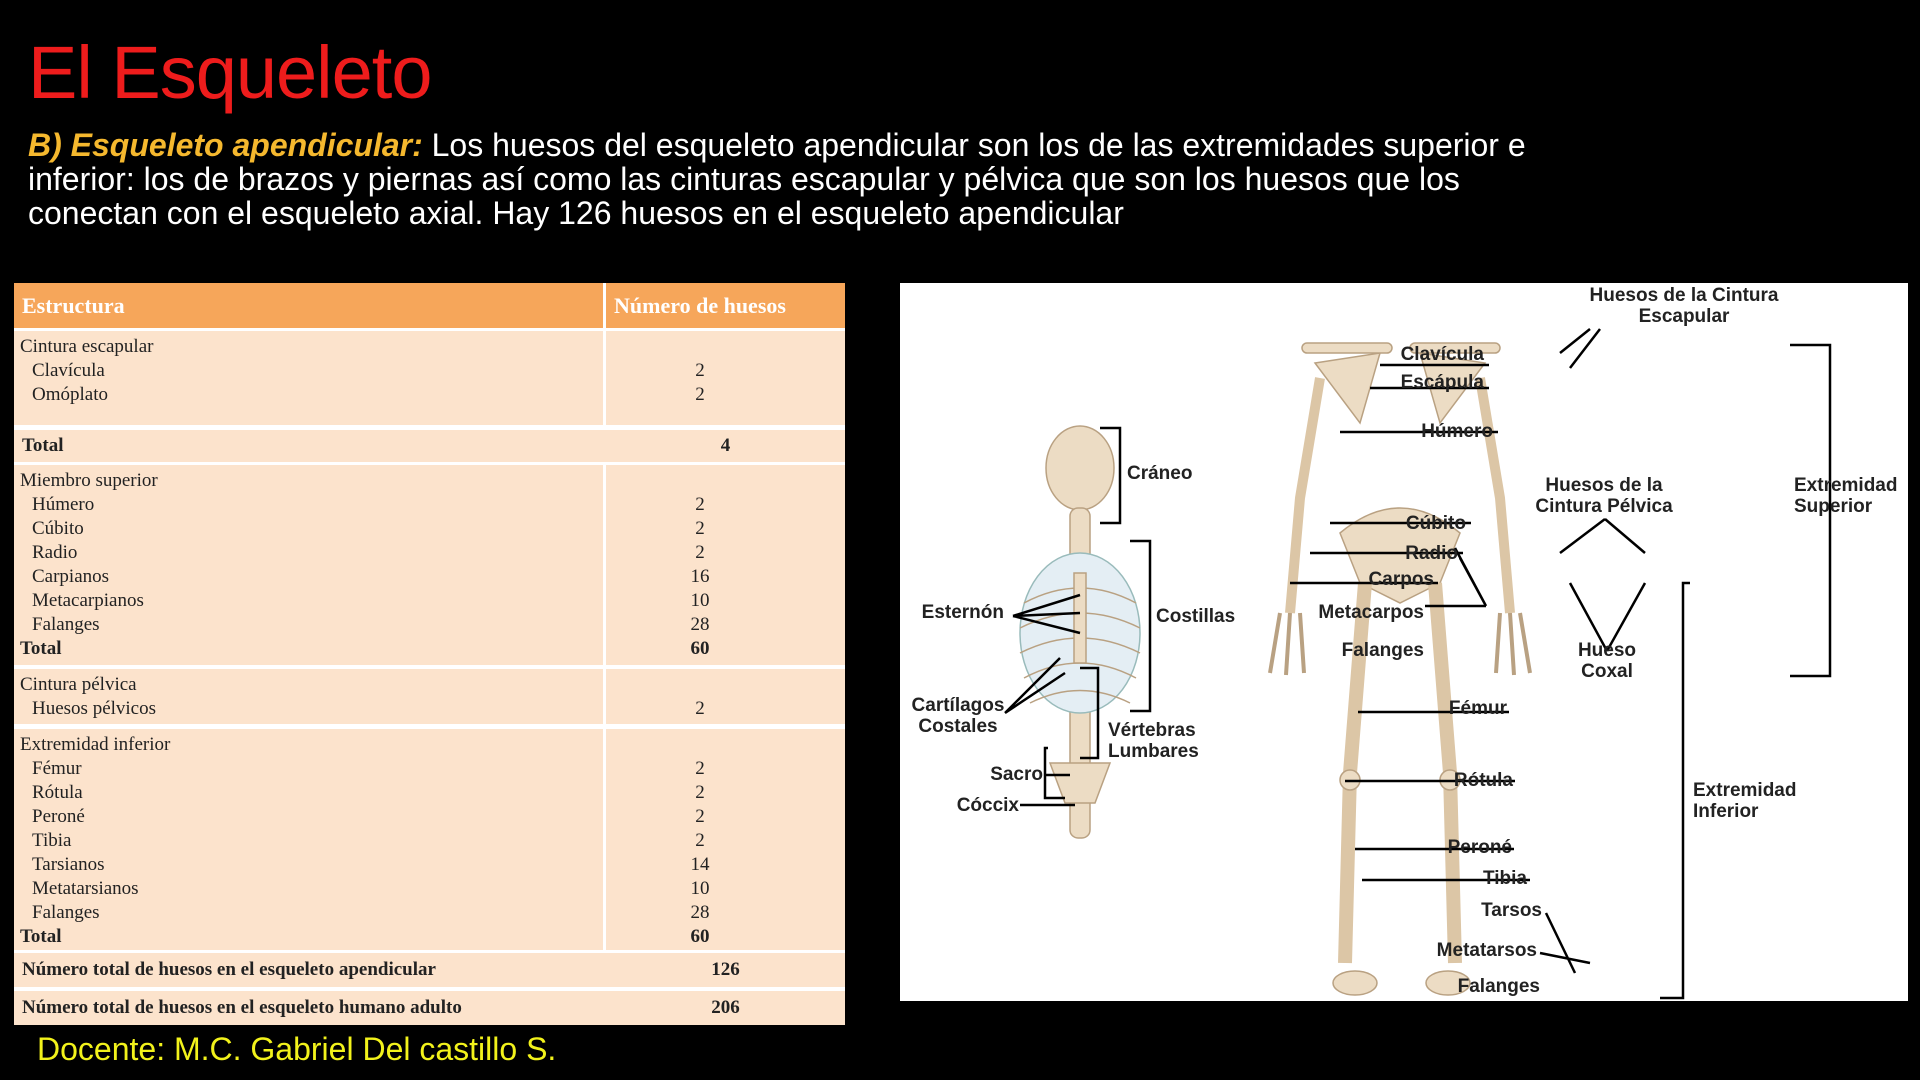  I want to click on label-sacro: Sacro, so click(1016, 774).